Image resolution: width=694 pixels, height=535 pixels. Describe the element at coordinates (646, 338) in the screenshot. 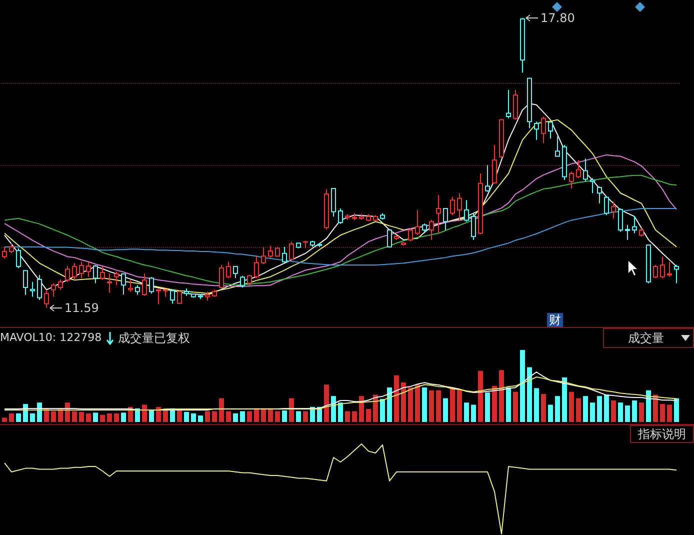

I see `text: 成交量` at that location.